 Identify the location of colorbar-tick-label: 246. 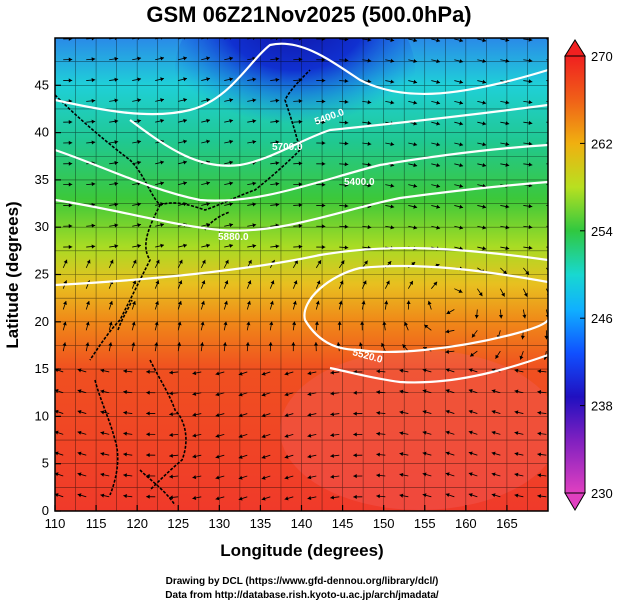
(602, 318).